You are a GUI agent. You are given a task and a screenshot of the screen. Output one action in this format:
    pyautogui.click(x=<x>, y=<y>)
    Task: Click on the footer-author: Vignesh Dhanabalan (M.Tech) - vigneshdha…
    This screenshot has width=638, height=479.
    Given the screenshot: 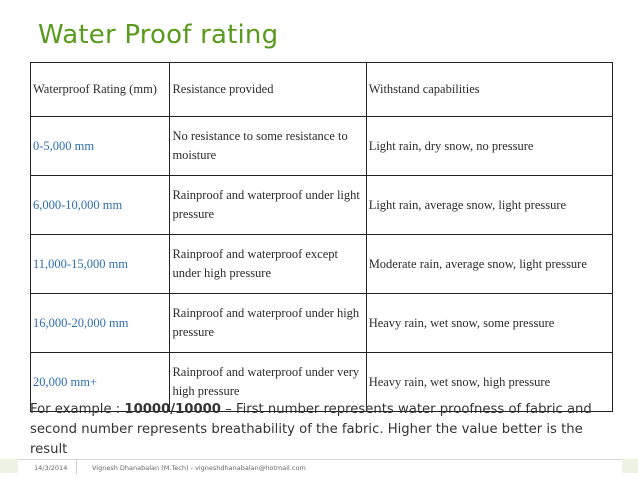 What is the action you would take?
    pyautogui.click(x=199, y=468)
    